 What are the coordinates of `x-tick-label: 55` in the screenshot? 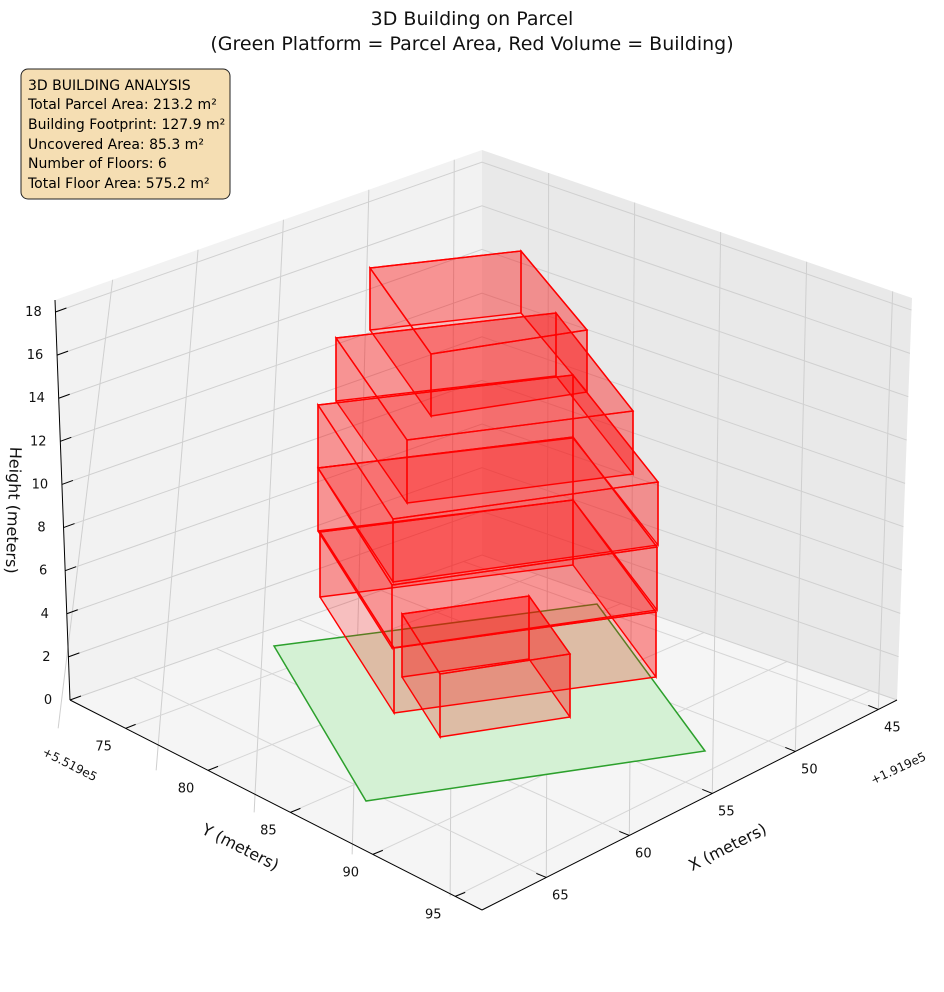 It's located at (726, 811).